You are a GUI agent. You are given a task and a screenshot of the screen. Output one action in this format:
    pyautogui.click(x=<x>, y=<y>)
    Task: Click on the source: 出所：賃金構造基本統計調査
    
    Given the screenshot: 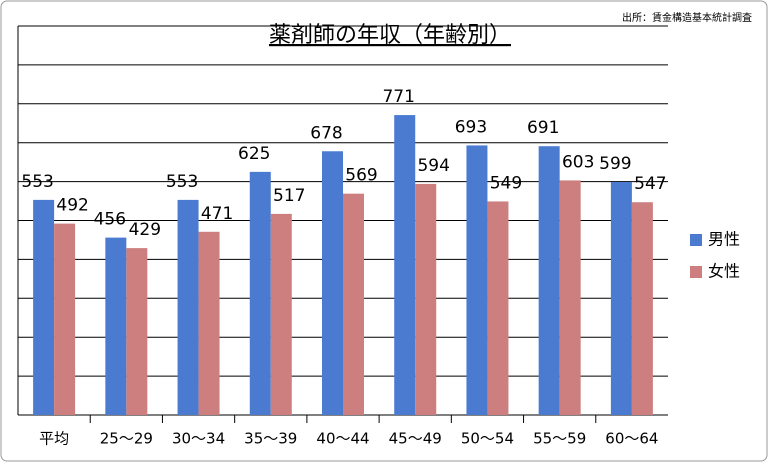 What is the action you would take?
    pyautogui.click(x=687, y=17)
    